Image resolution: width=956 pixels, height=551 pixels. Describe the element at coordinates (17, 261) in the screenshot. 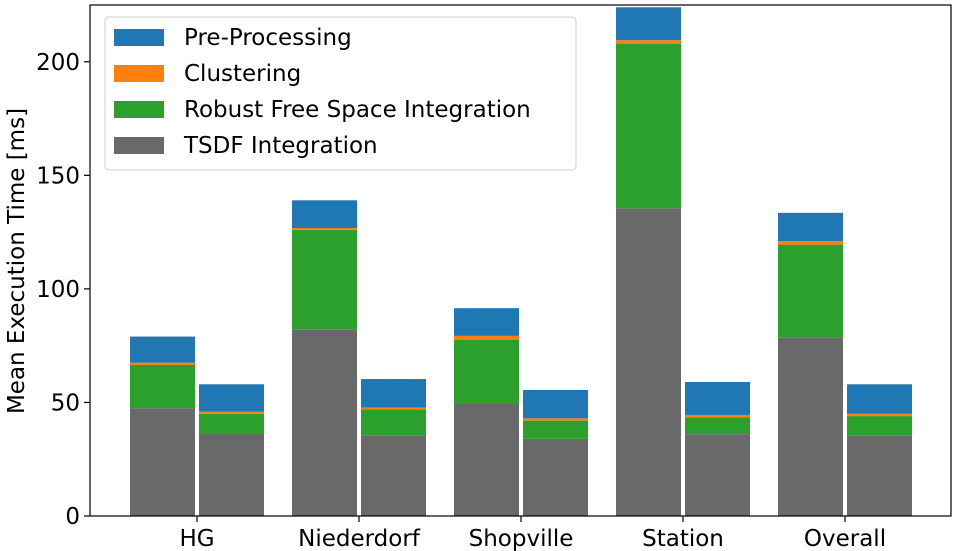

I see `y-axis-label: Mean Execution Time [ms]` at that location.